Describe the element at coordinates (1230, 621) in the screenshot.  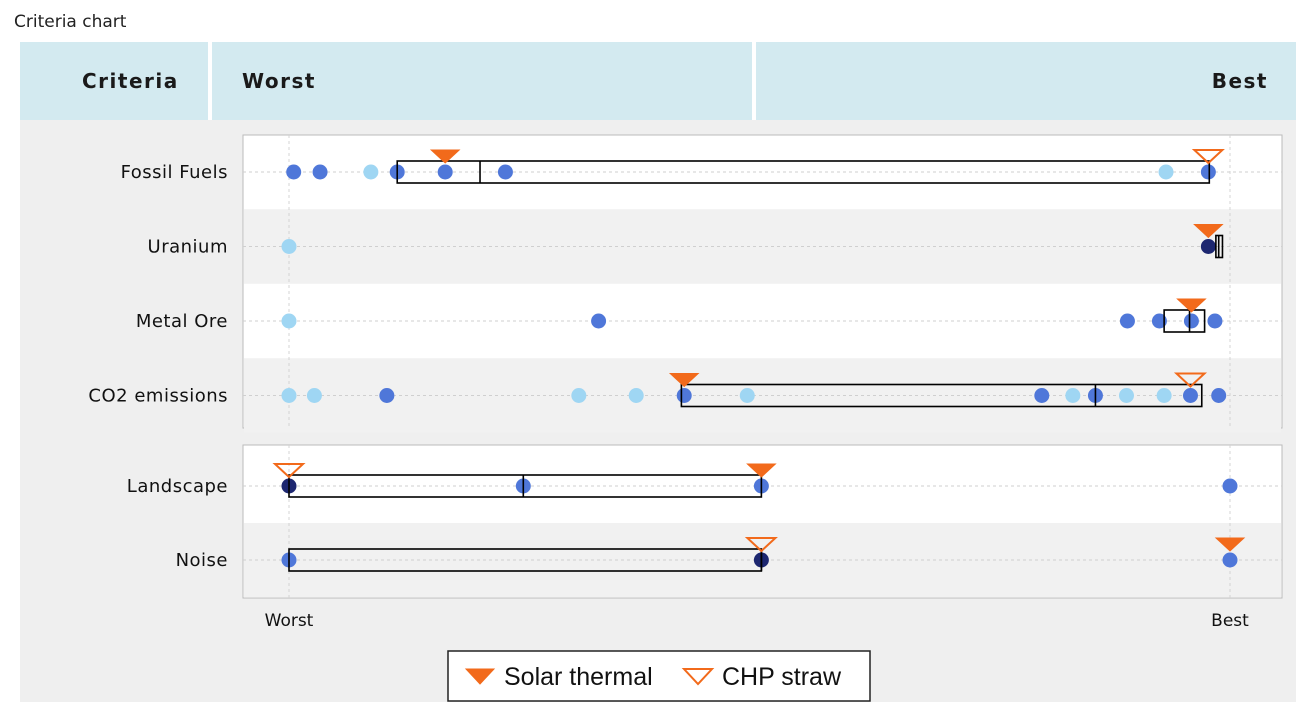
I see `x-axis-tick-label: Best` at that location.